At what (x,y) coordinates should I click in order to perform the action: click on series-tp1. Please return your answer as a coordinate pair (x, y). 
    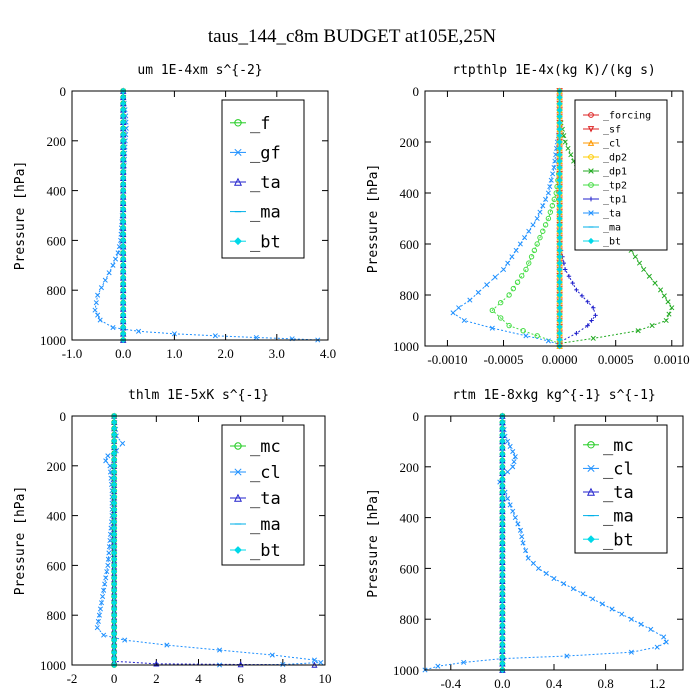
    Looking at the image, I should click on (577, 293).